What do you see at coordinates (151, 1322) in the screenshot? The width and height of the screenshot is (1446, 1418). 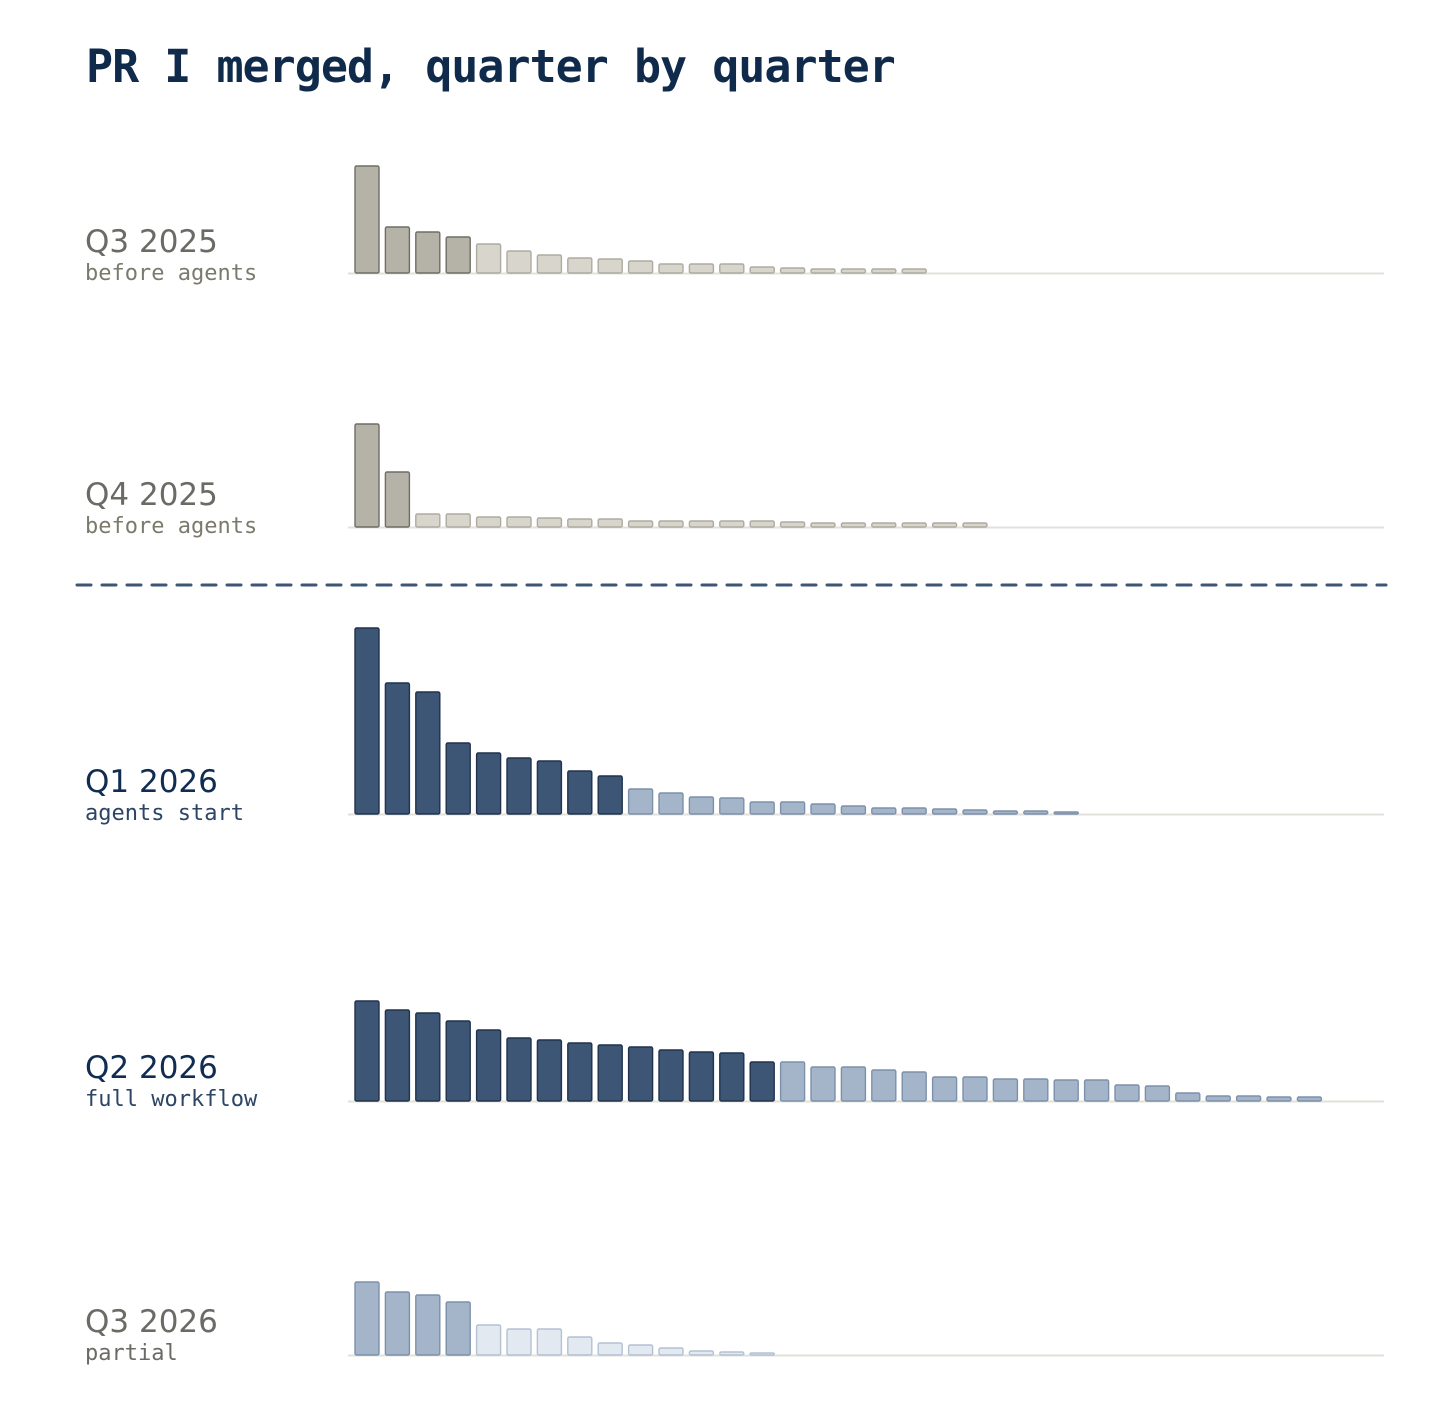 I see `quarter-label: Q3 2026` at bounding box center [151, 1322].